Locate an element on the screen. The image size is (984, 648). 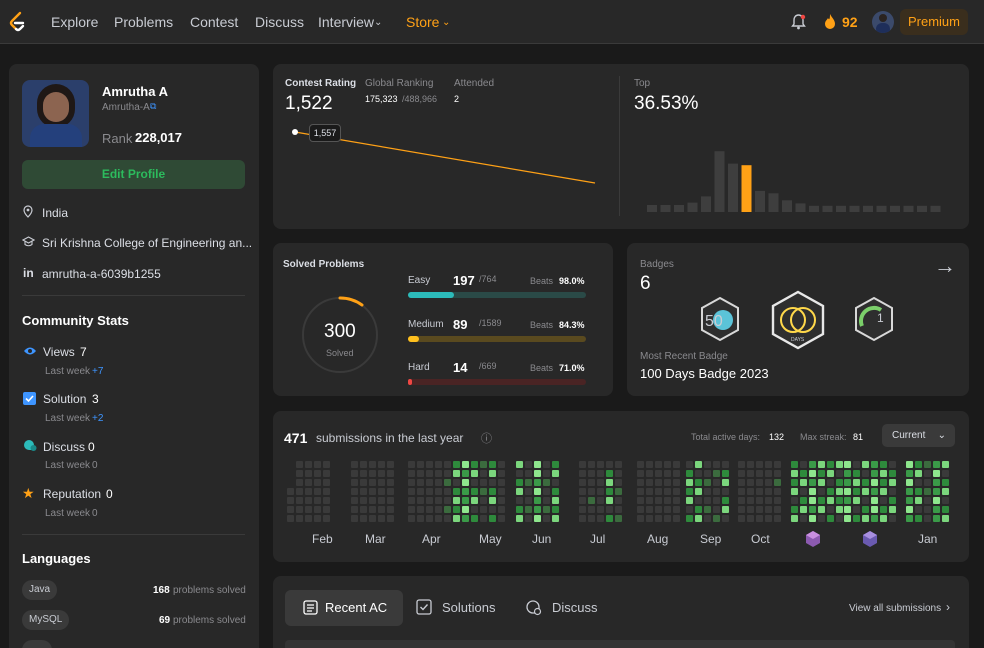
beats-value: 98.0% is located at coordinates (572, 281).